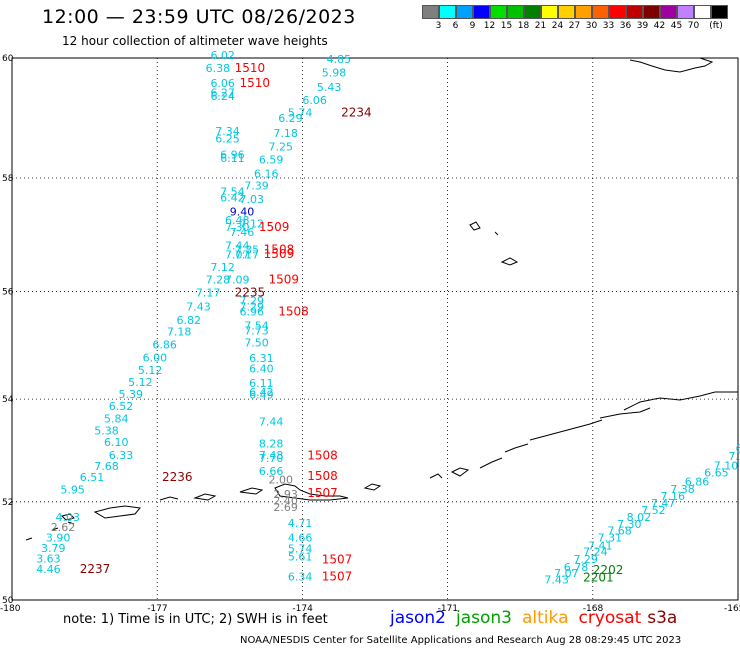 Image resolution: width=740 pixels, height=650 pixels. I want to click on wave-height-label: 6.02, so click(222, 55).